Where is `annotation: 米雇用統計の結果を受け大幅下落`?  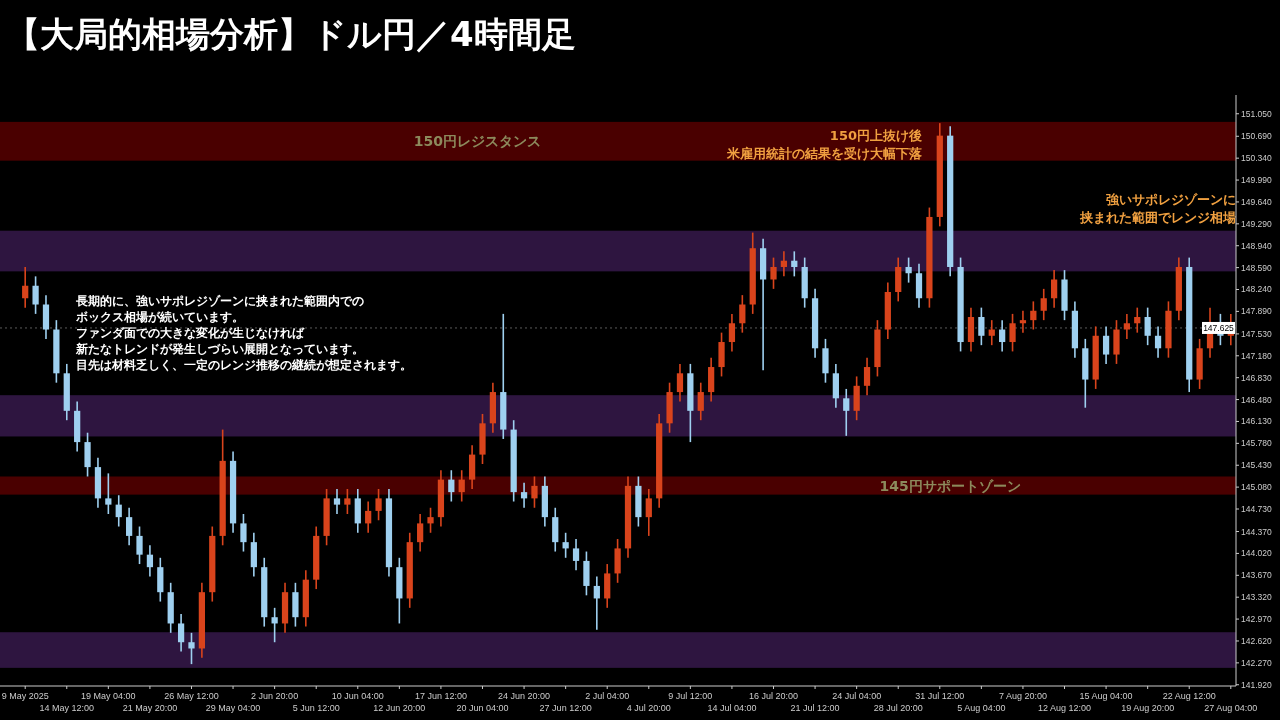
annotation: 米雇用統計の結果を受け大幅下落 is located at coordinates (824, 153).